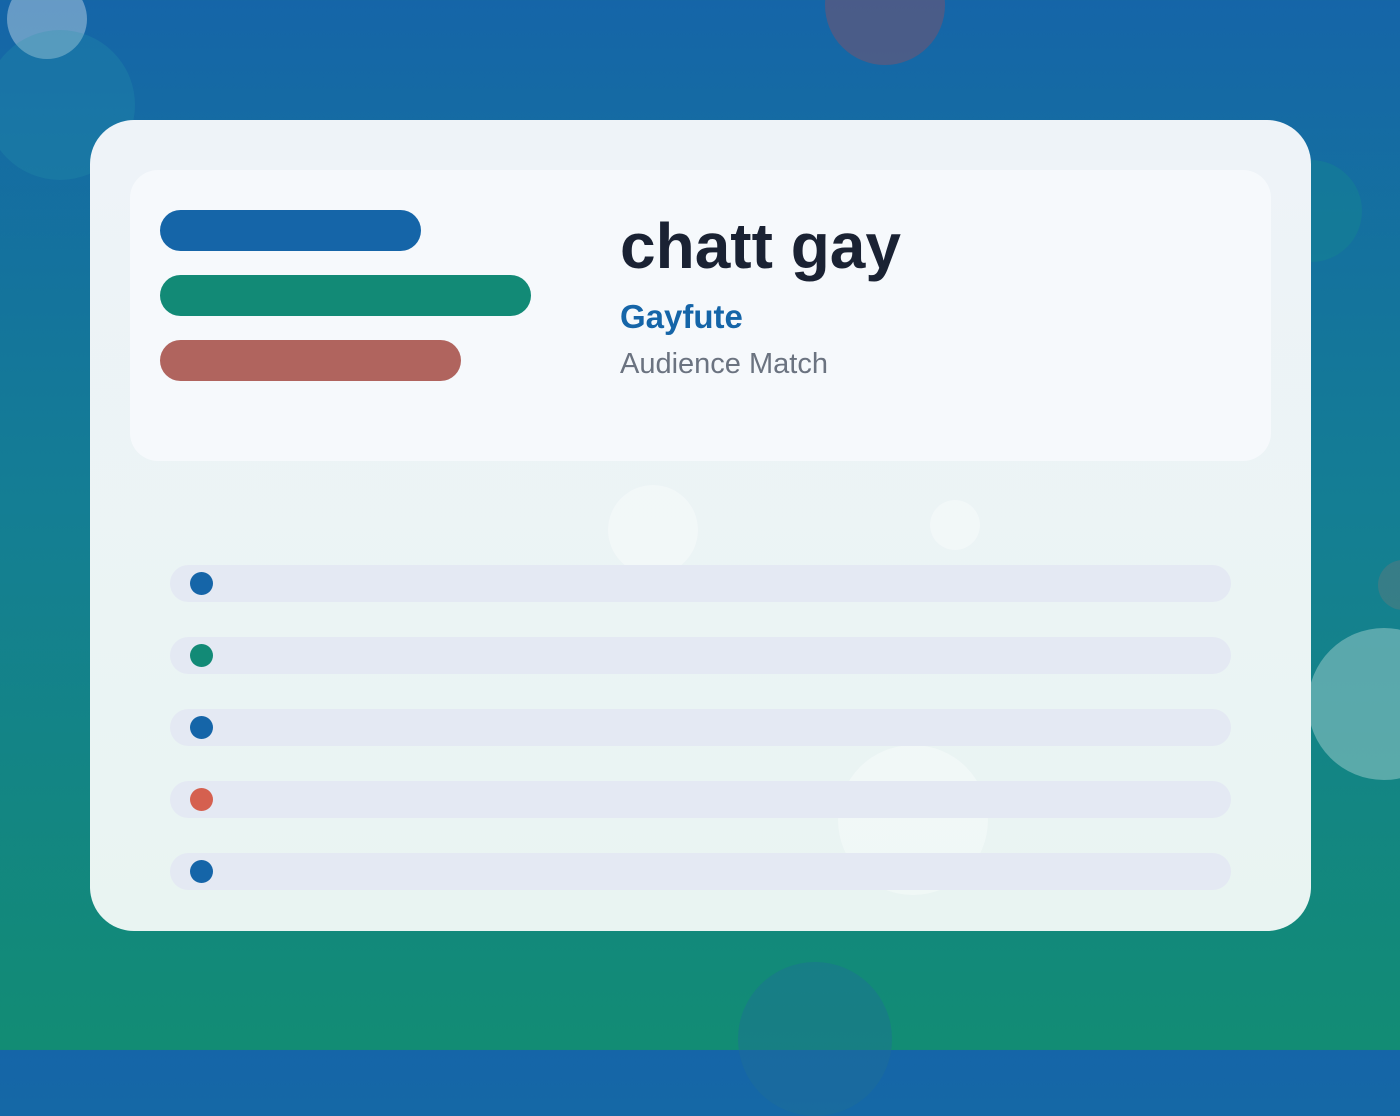 The width and height of the screenshot is (1400, 1116). I want to click on legend-bar-blue, so click(290, 230).